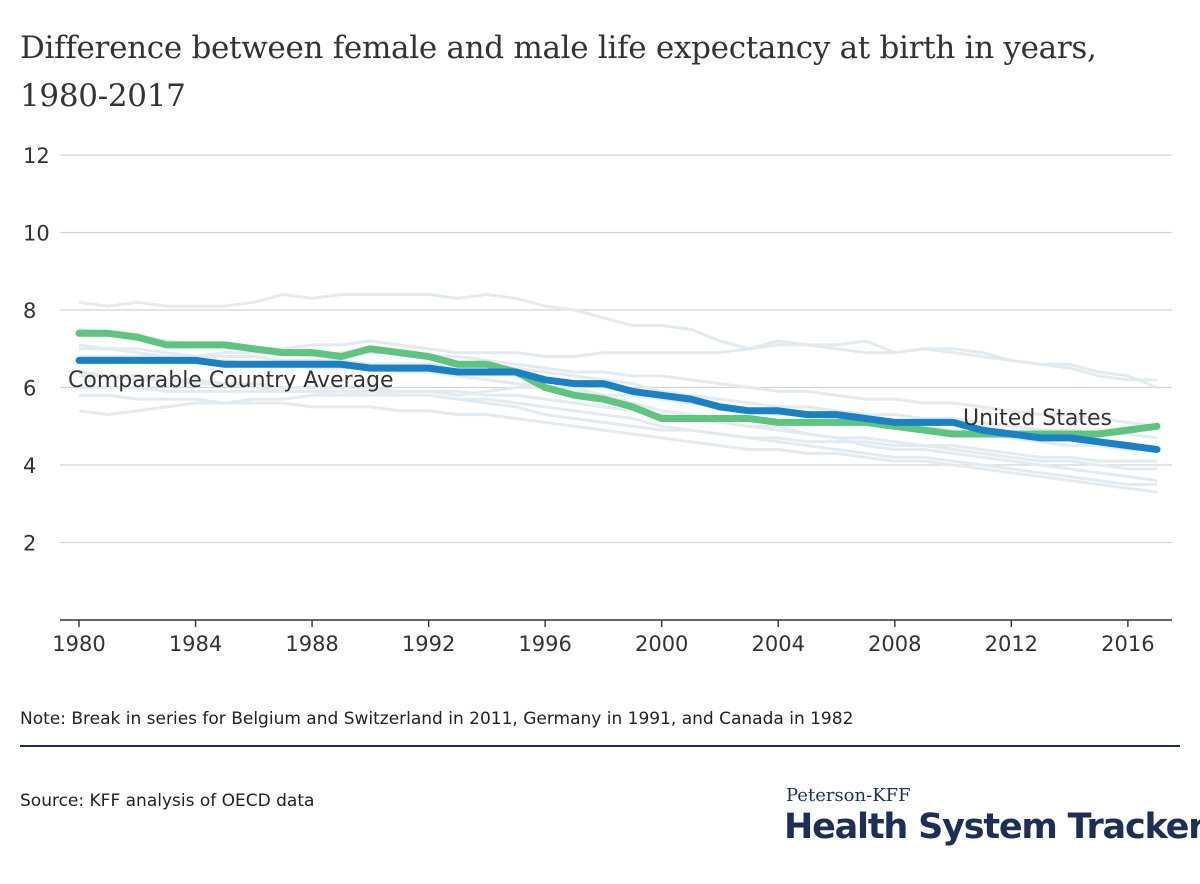  What do you see at coordinates (1127, 644) in the screenshot?
I see `x-tick-label: 2016` at bounding box center [1127, 644].